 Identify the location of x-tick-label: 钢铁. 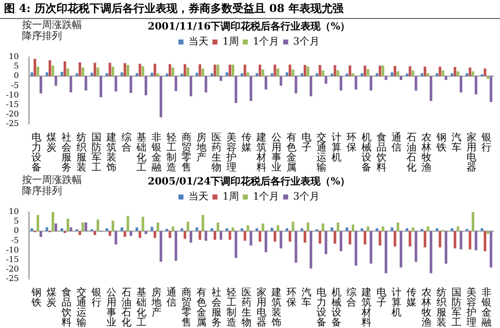
(440, 143).